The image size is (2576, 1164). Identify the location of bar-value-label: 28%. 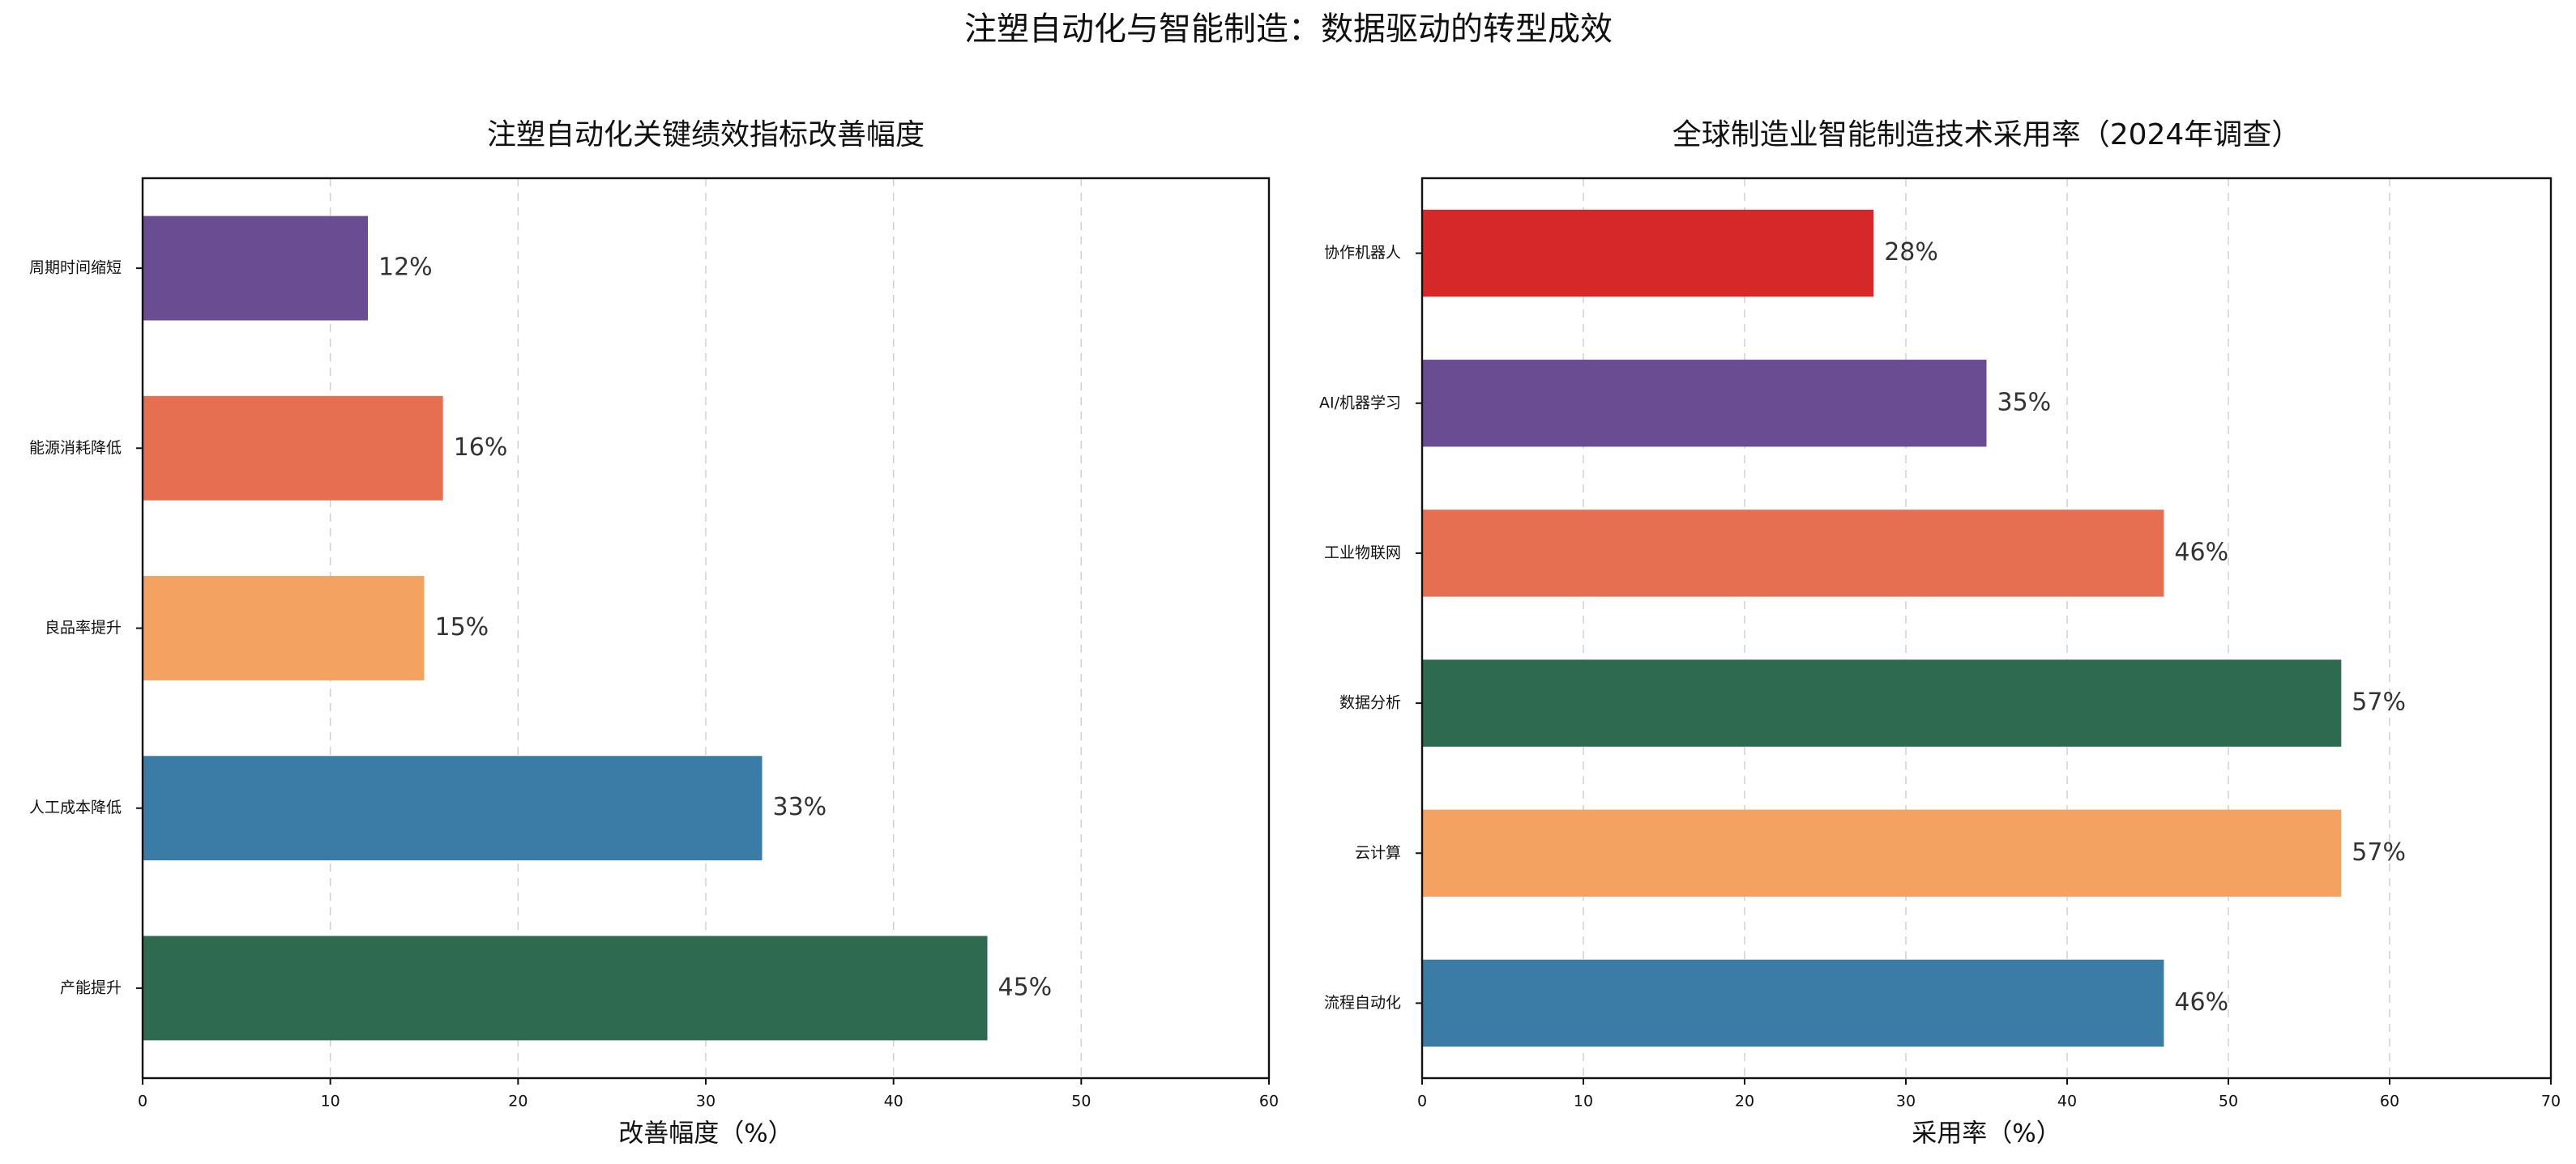
(1911, 252).